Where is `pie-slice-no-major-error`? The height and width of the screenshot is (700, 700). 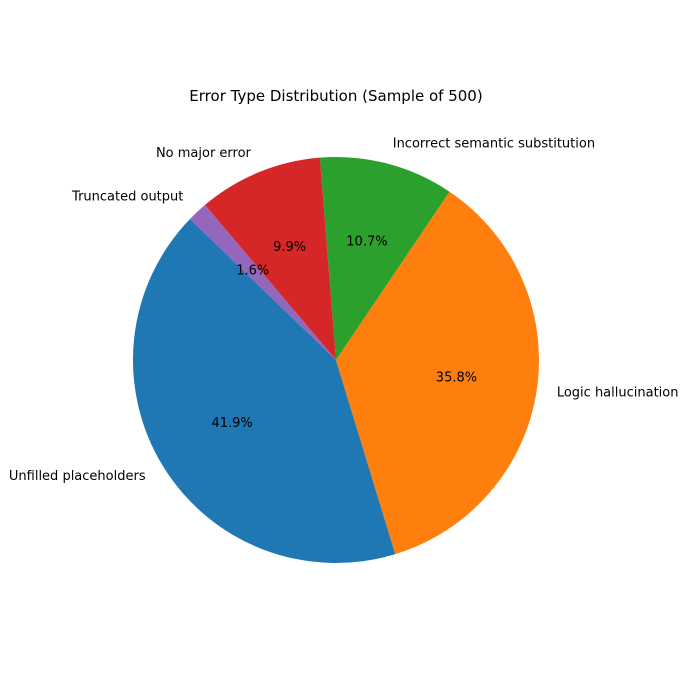
pie-slice-no-major-error is located at coordinates (270, 258).